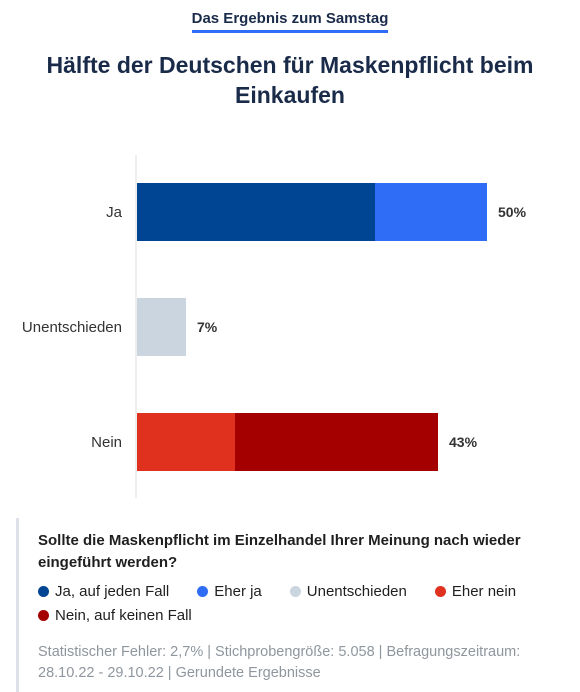 The width and height of the screenshot is (580, 692). I want to click on total-label: 43%, so click(463, 442).